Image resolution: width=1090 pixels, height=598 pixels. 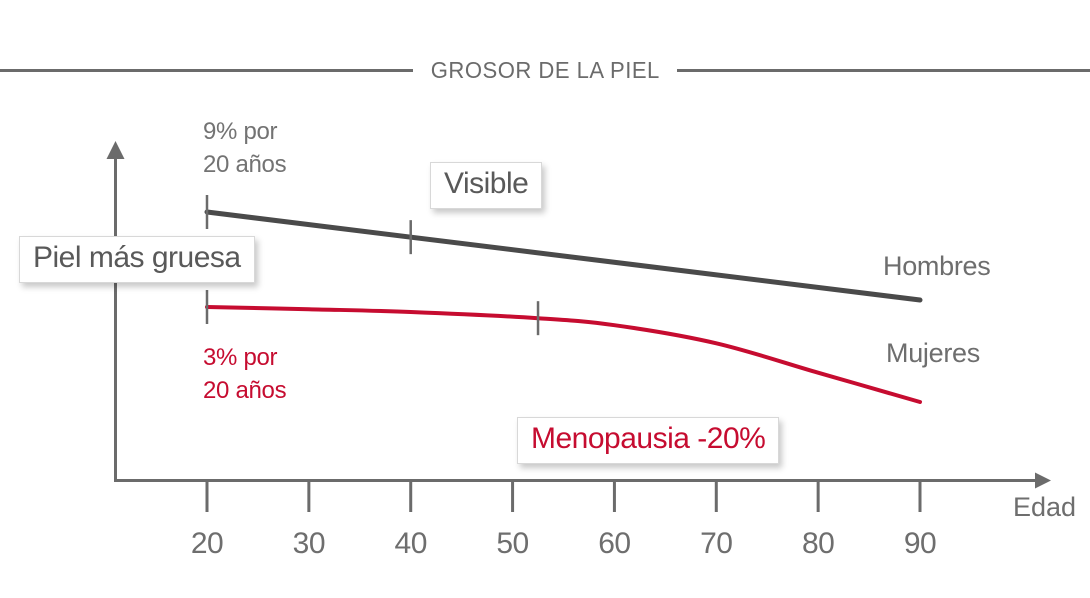 What do you see at coordinates (1043, 480) in the screenshot?
I see `x-axis-arrowhead` at bounding box center [1043, 480].